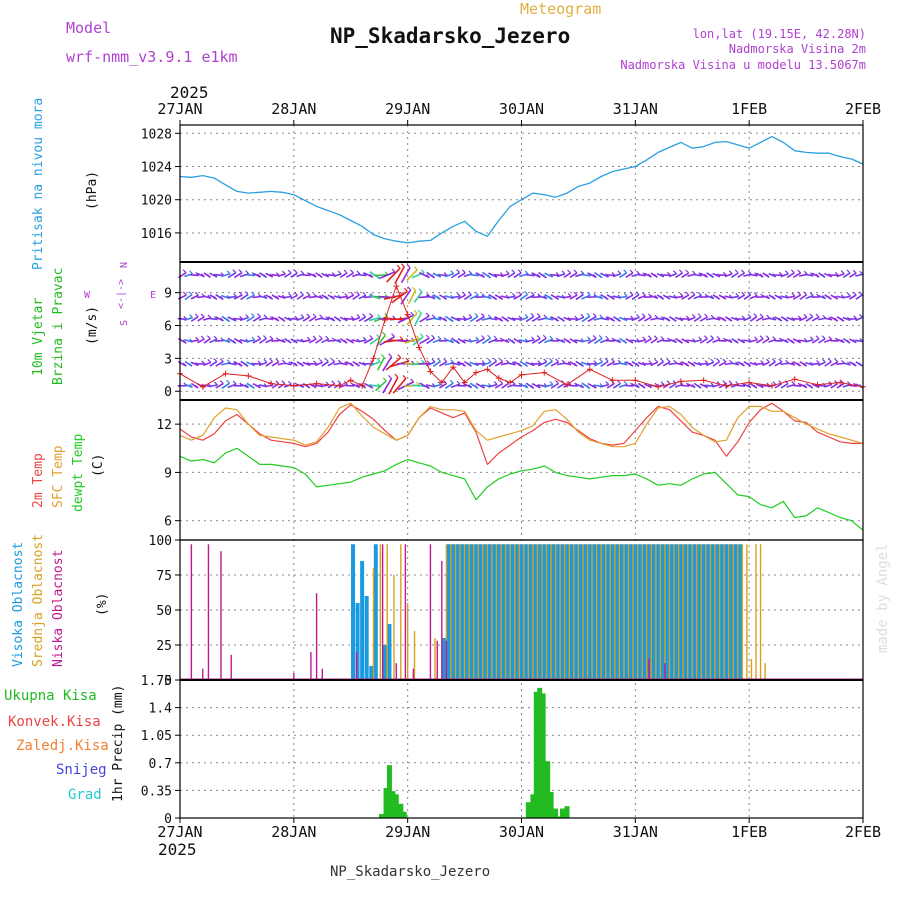 Image resolution: width=900 pixels, height=900 pixels. Describe the element at coordinates (152, 57) in the screenshot. I see `model-name: wrf-nmm_v3.9.1 e1km` at that location.